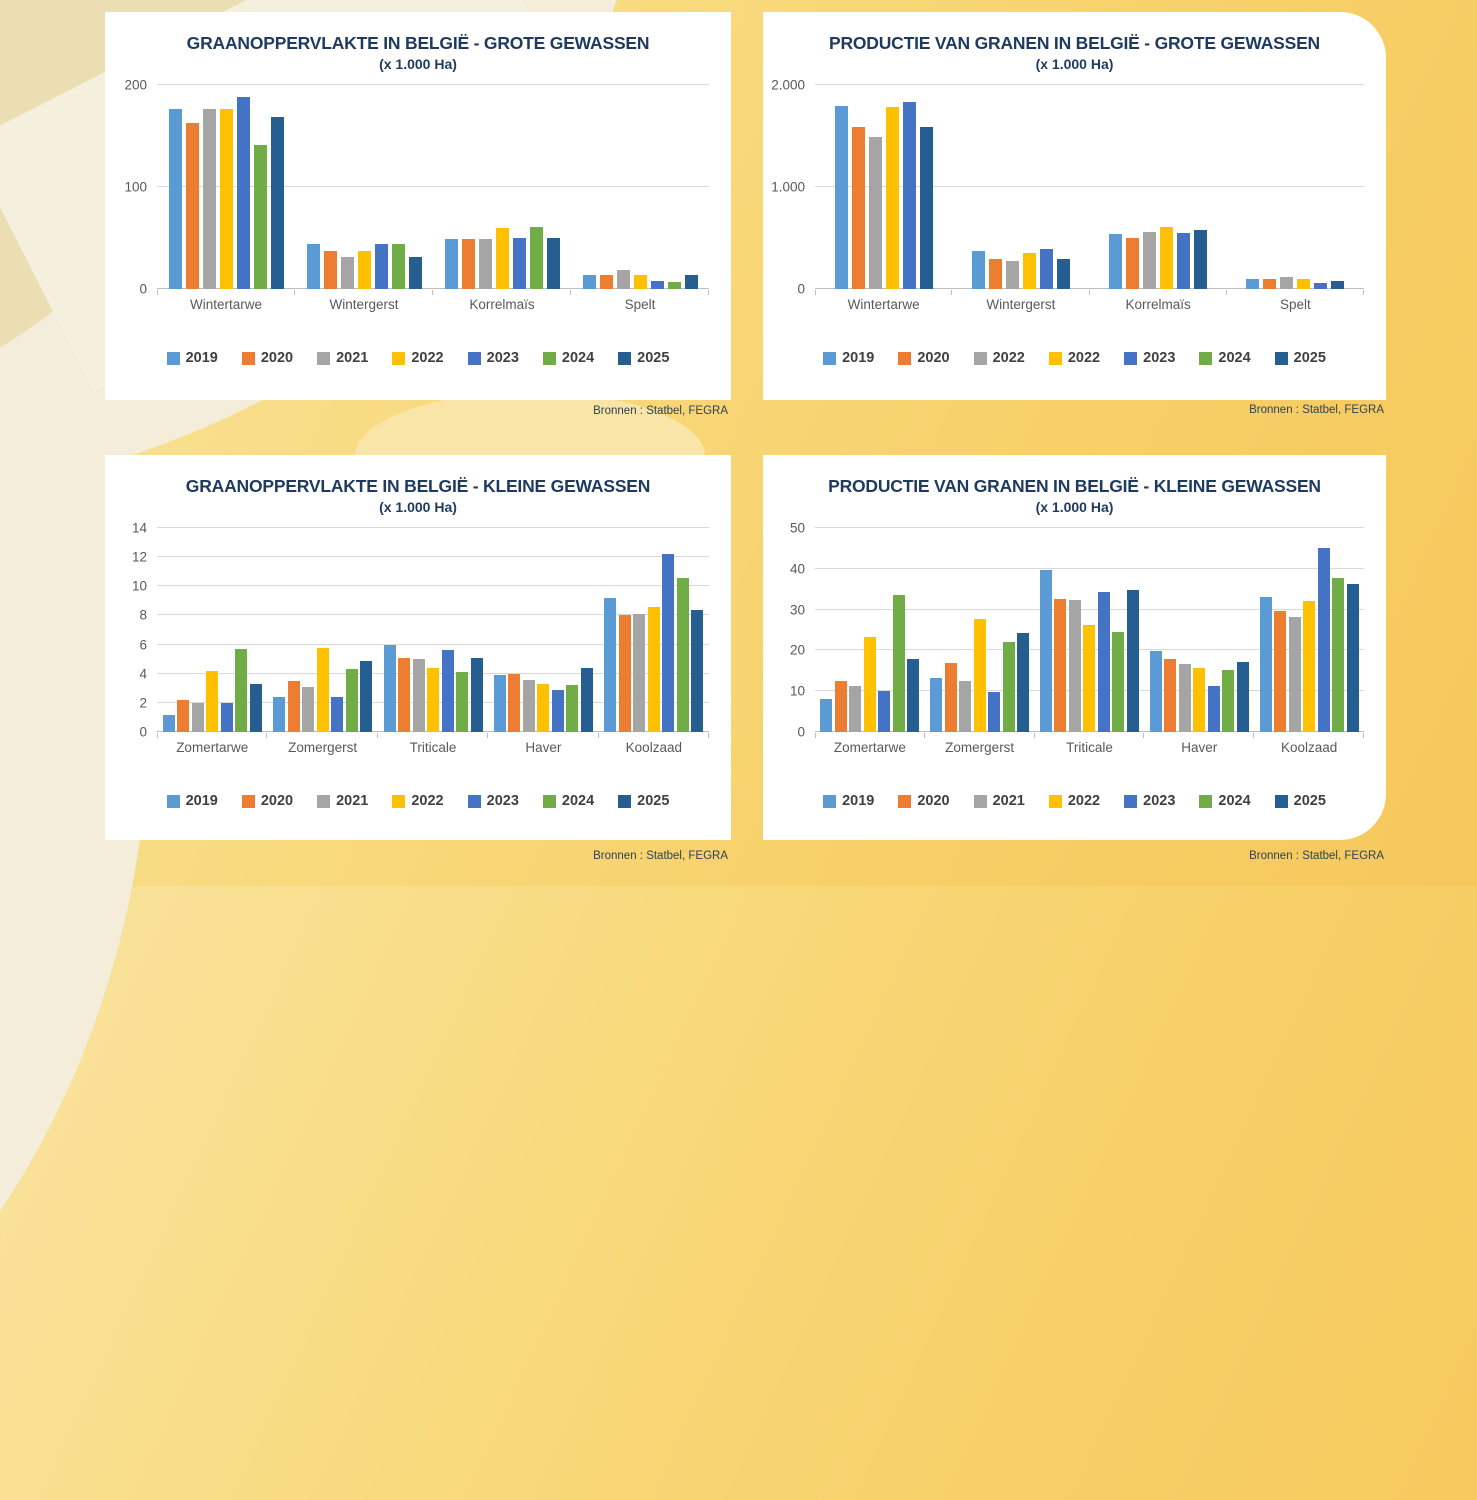 The image size is (1477, 1500). Describe the element at coordinates (139, 528) in the screenshot. I see `y-axis-tick-label: 14` at that location.